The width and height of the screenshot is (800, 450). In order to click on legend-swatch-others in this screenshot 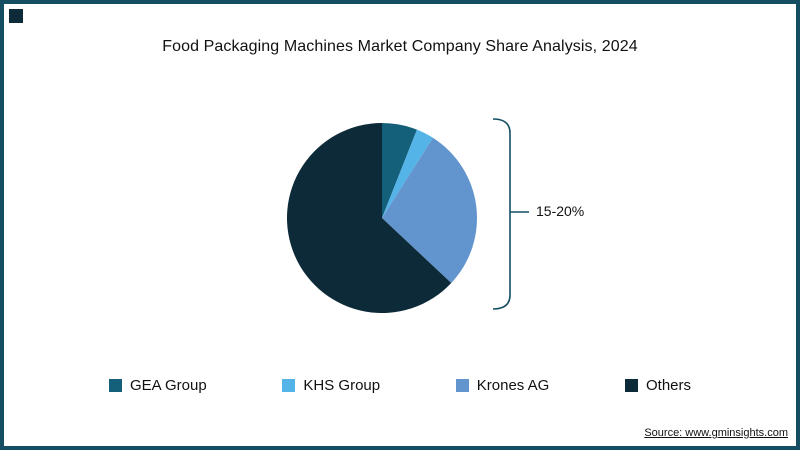, I will do `click(631, 385)`.